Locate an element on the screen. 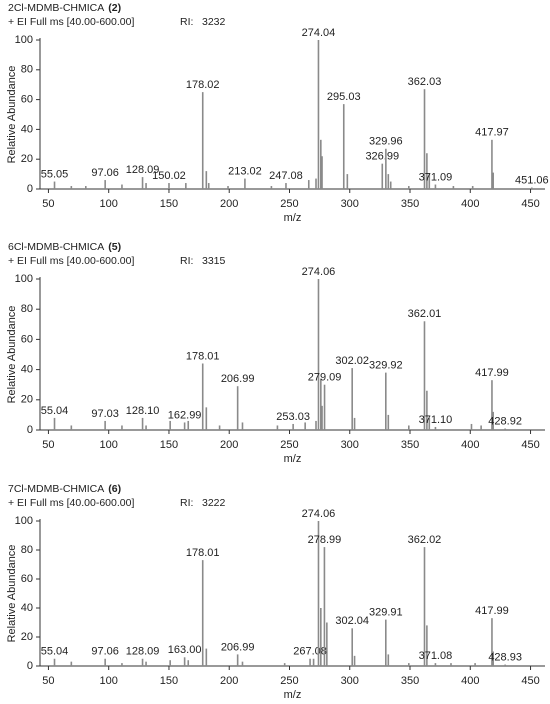 The height and width of the screenshot is (704, 550). peak-label: 253.03 is located at coordinates (293, 417).